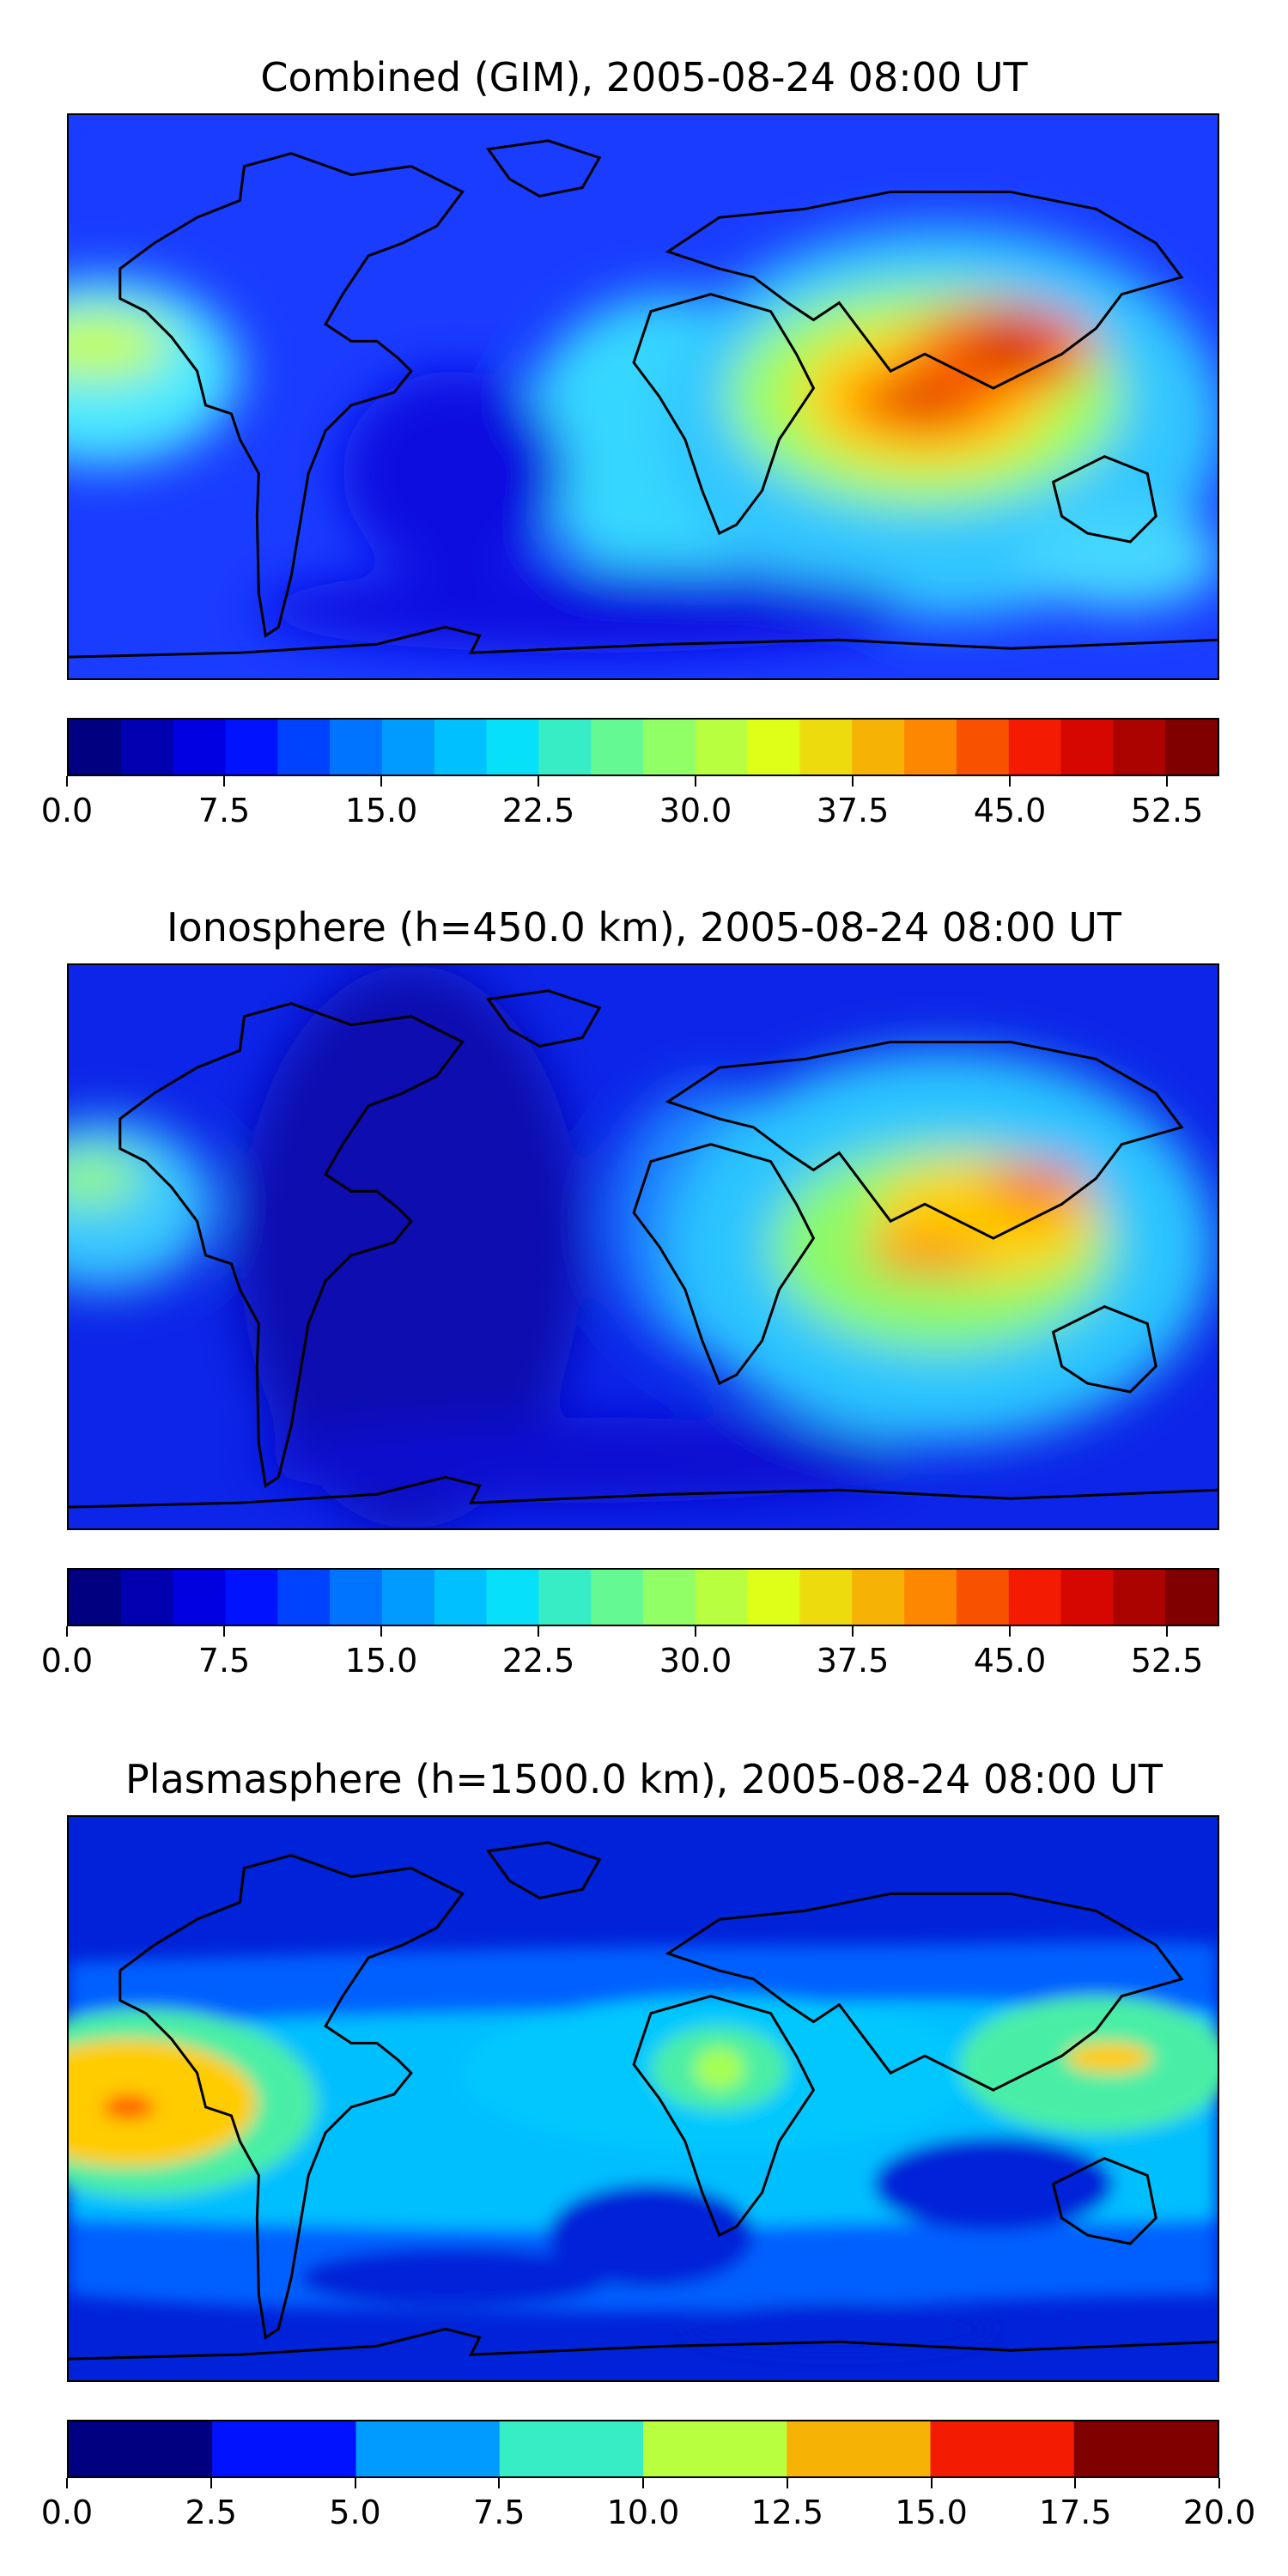 This screenshot has width=1288, height=2576. I want to click on colorbar-tick-label: 52.5, so click(1167, 810).